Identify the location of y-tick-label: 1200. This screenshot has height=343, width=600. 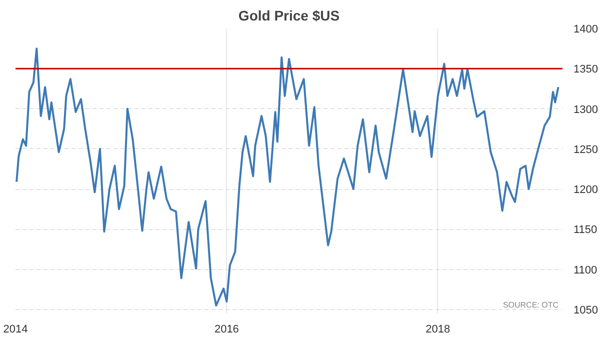
(586, 190).